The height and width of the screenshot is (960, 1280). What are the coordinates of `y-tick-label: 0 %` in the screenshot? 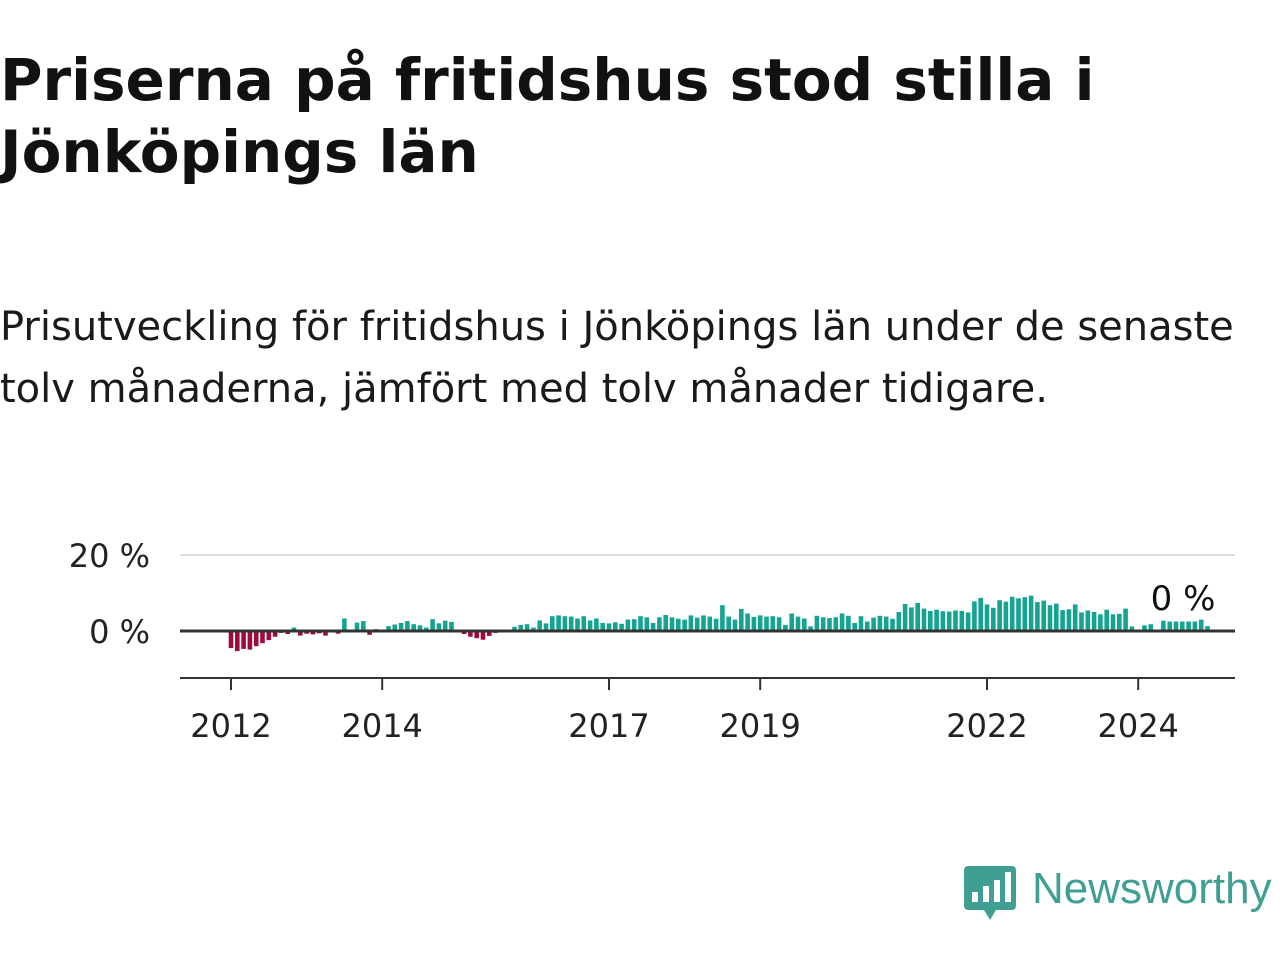 It's located at (119, 632).